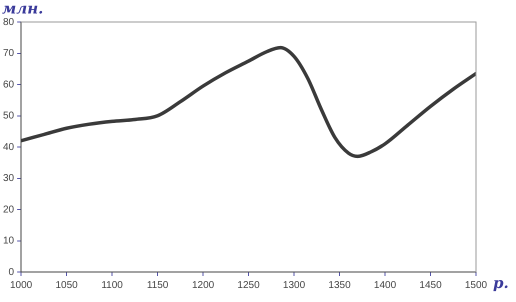 The width and height of the screenshot is (516, 302). What do you see at coordinates (203, 285) in the screenshot?
I see `x-tick-label: 1200` at bounding box center [203, 285].